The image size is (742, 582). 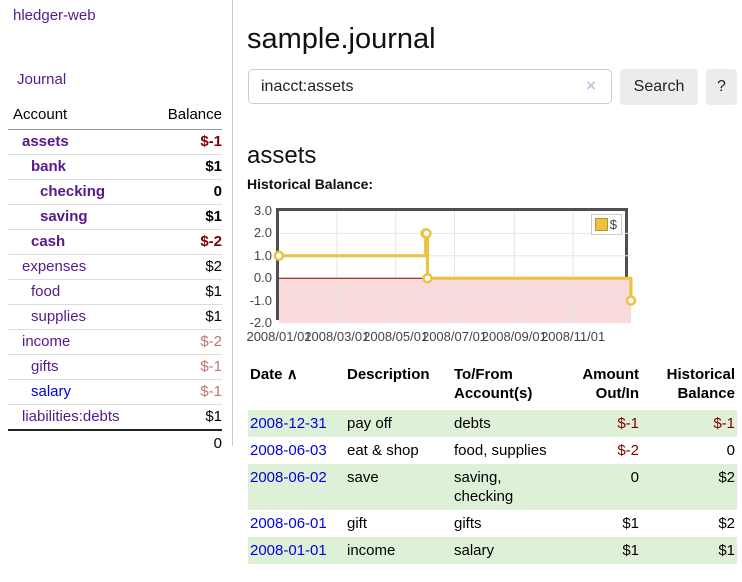 What do you see at coordinates (288, 523) in the screenshot?
I see `transaction-date-link: 2008-06-01` at bounding box center [288, 523].